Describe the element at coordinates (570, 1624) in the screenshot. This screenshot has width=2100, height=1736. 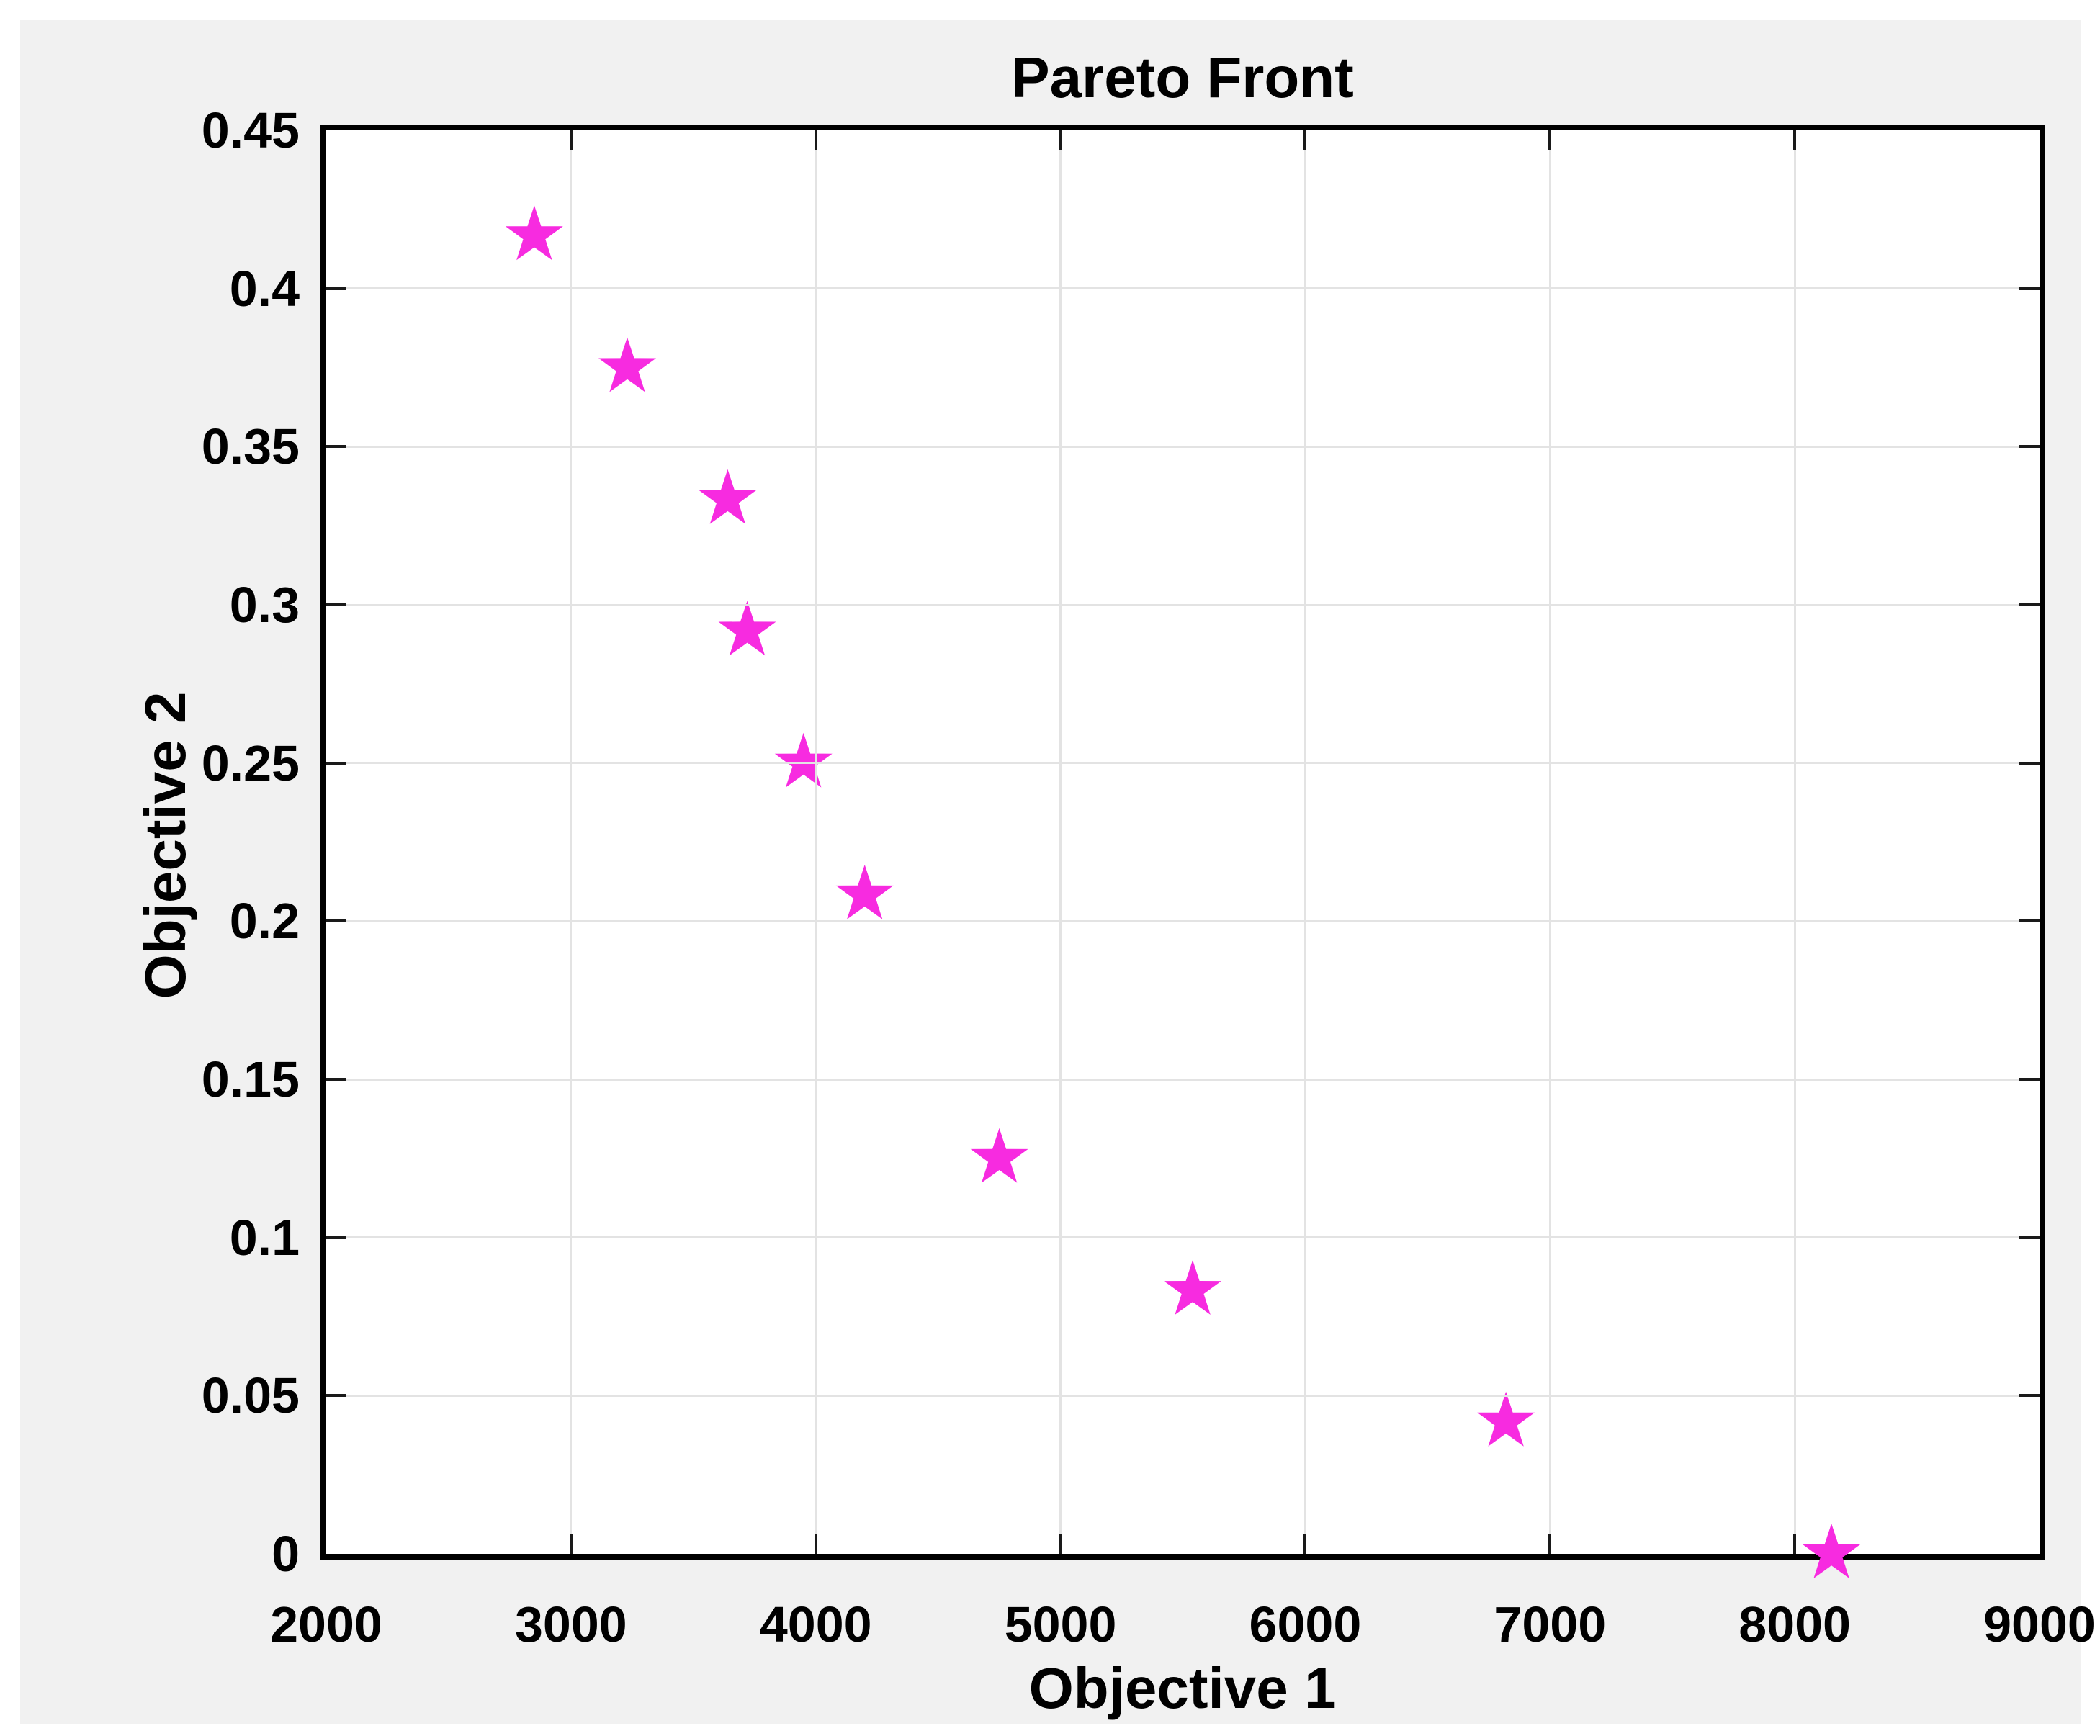
I see `x-tick-label: 3000` at that location.